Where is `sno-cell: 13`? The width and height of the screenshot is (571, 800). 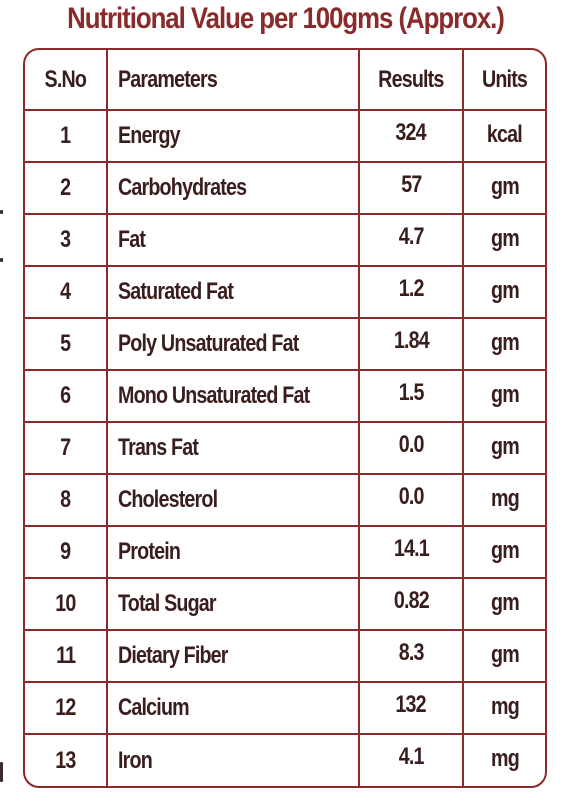
sno-cell: 13 is located at coordinates (66, 759).